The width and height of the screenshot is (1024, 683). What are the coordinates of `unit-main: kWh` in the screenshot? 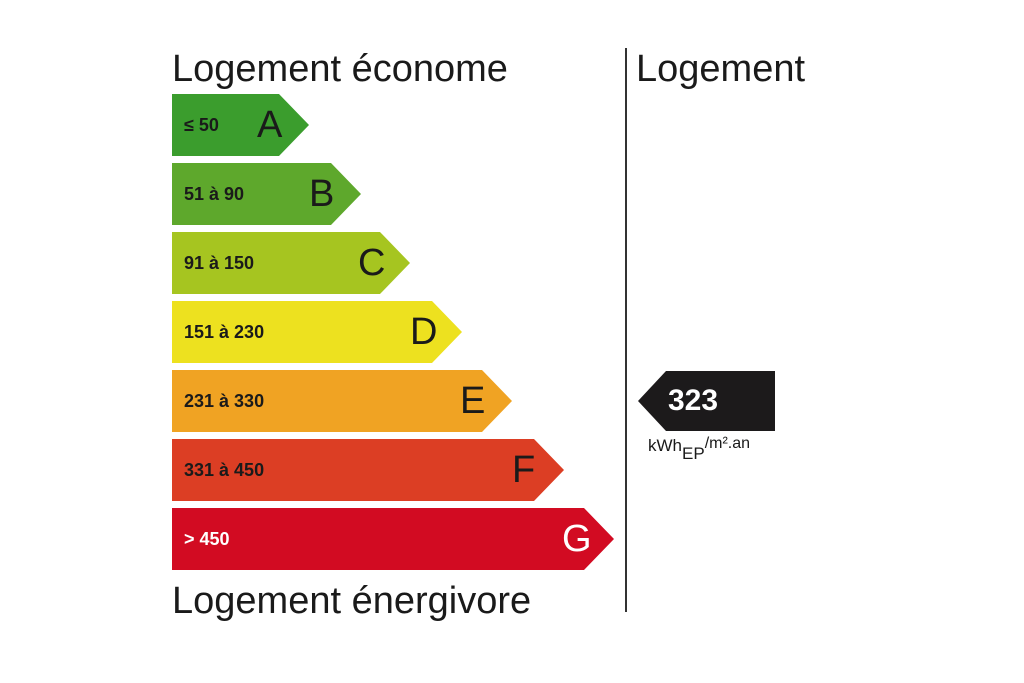 It's located at (665, 445).